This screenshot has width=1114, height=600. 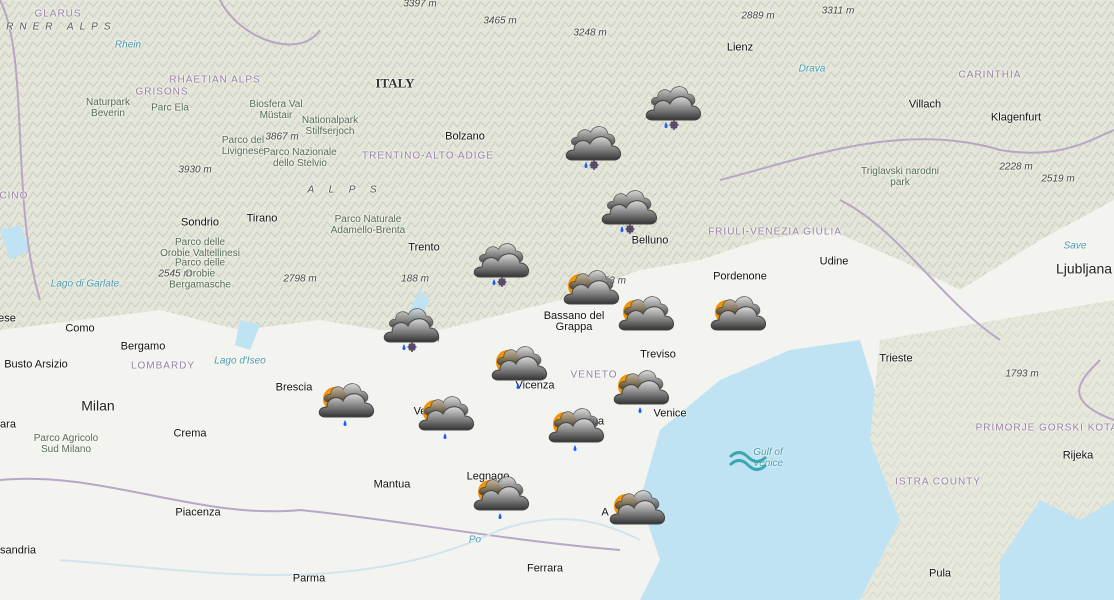 I want to click on map-label-park: Parco delle Orobie Valtellinesi, so click(x=200, y=248).